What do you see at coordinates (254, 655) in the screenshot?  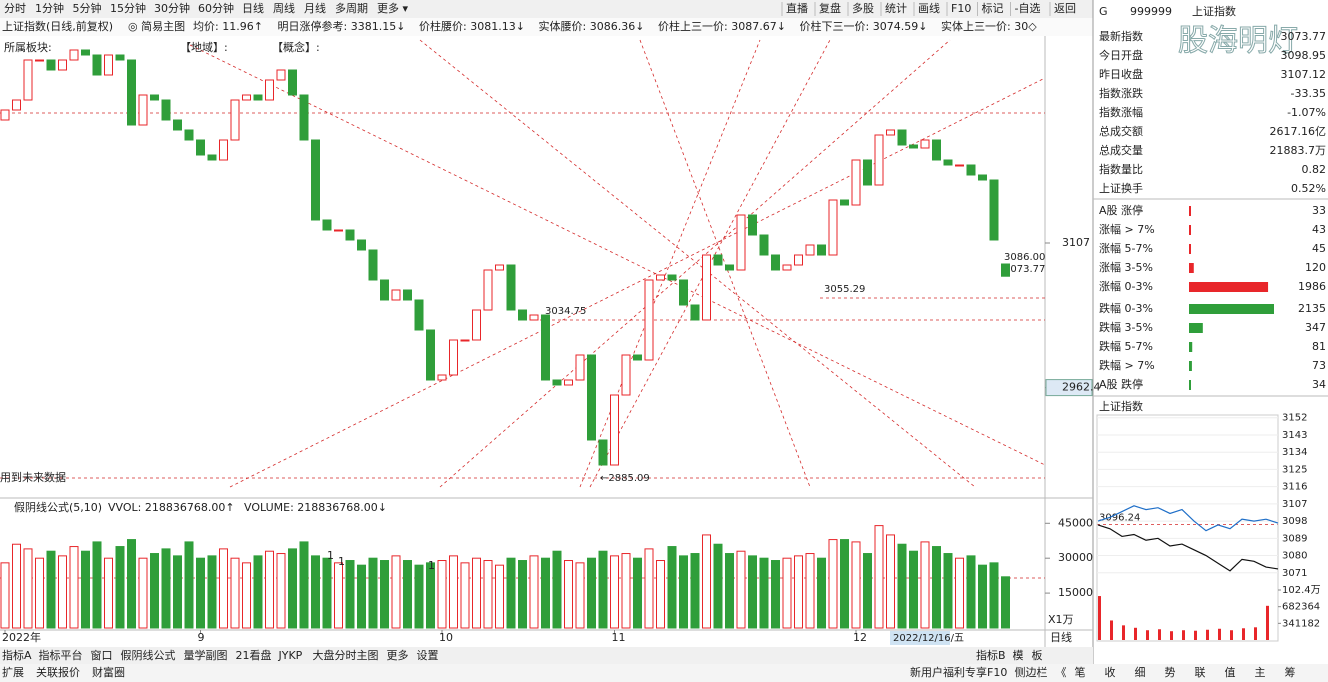 I see `tab: 21看盘` at bounding box center [254, 655].